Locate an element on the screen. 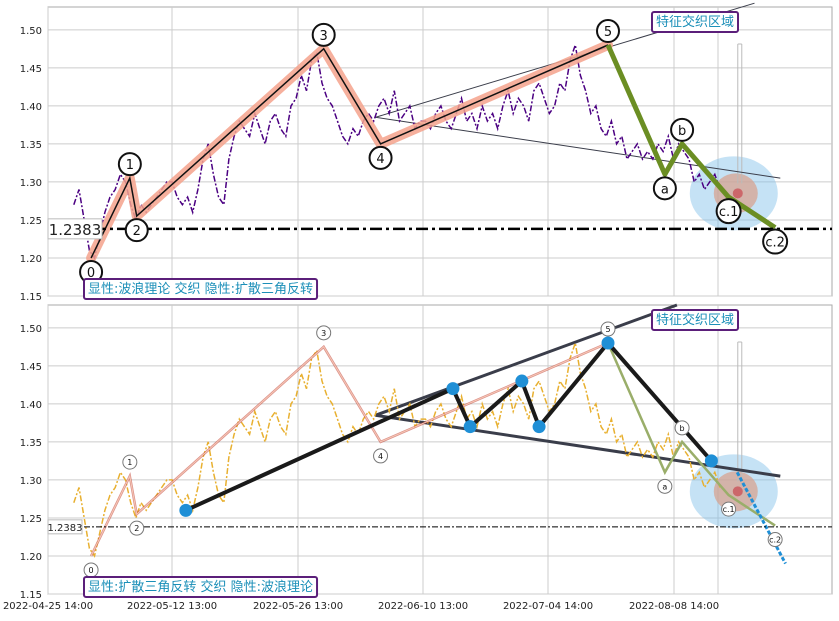 This screenshot has height=621, width=839. panel-bottom-y-tick-label: 1.45 is located at coordinates (31, 367).